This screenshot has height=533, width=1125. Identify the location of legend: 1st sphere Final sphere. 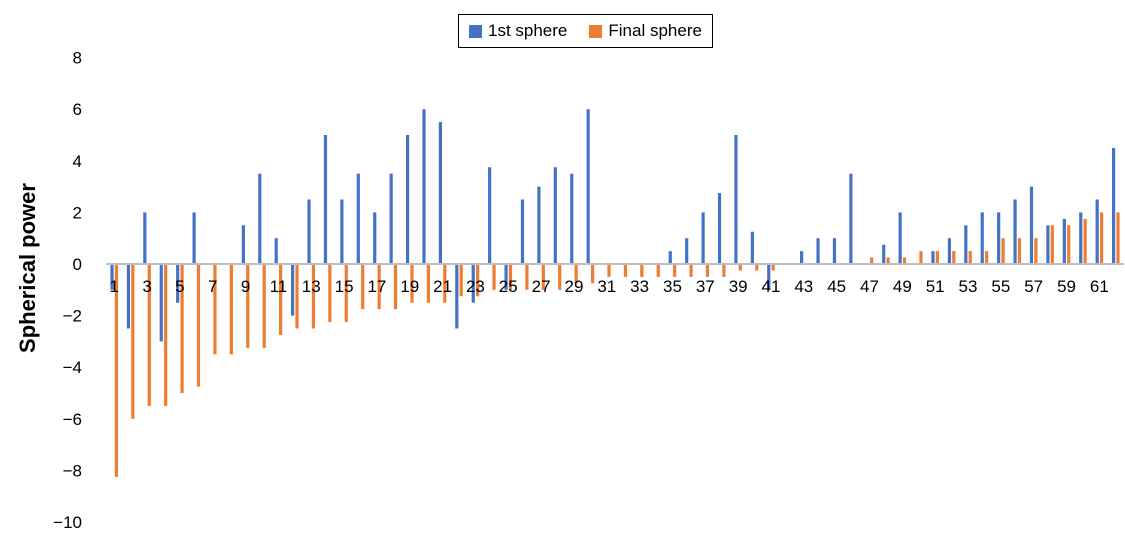
(585, 31).